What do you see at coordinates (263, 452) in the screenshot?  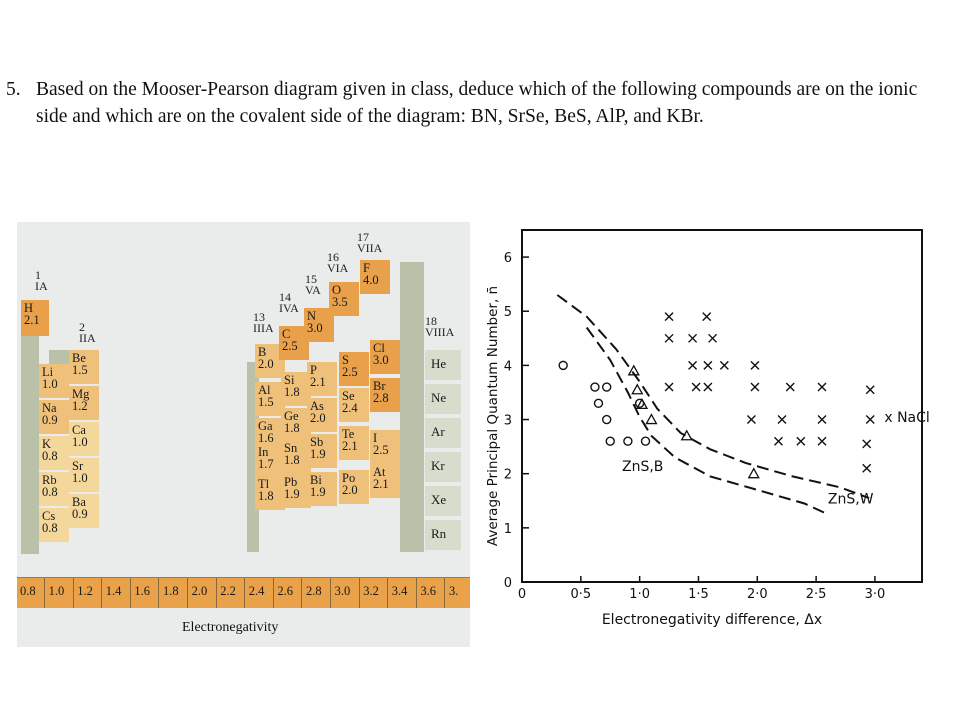 I see `element-symbol: In` at bounding box center [263, 452].